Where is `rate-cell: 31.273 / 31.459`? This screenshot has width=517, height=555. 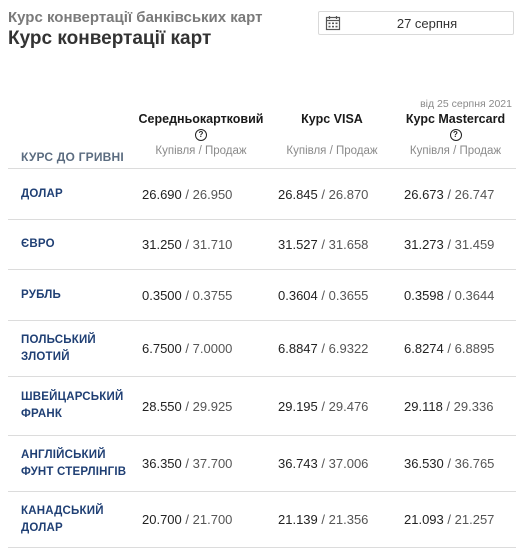
rate-cell: 31.273 / 31.459 is located at coordinates (455, 244).